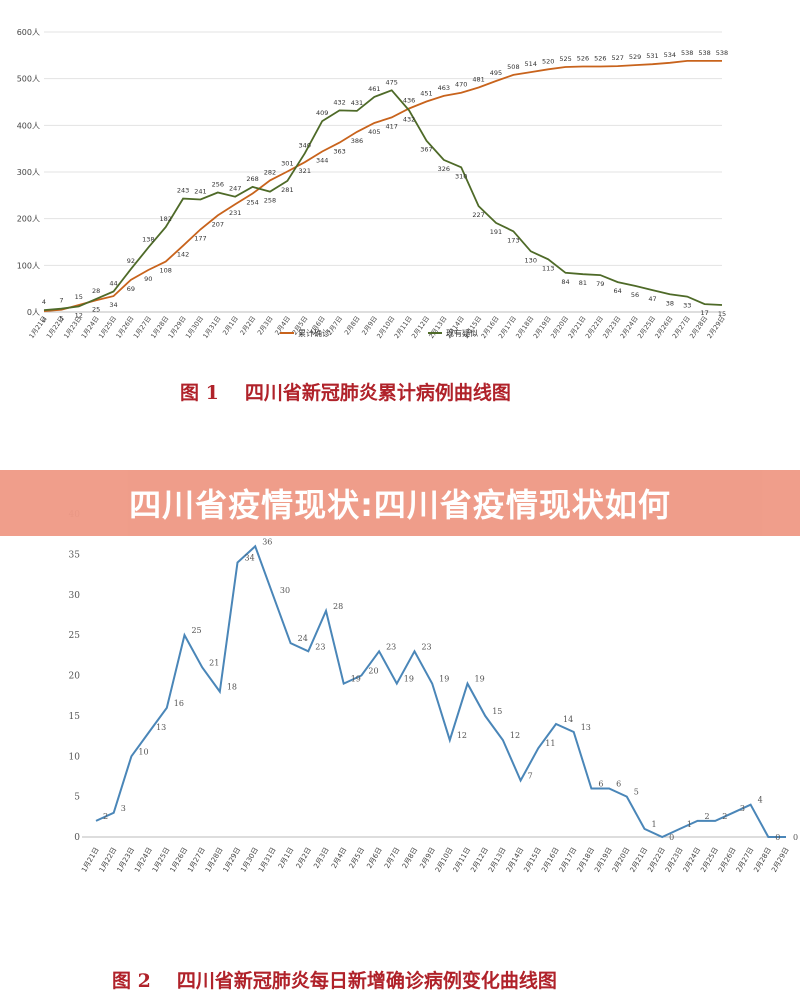 Image resolution: width=800 pixels, height=1006 pixels. Describe the element at coordinates (426, 94) in the screenshot. I see `data-label: 451` at that location.